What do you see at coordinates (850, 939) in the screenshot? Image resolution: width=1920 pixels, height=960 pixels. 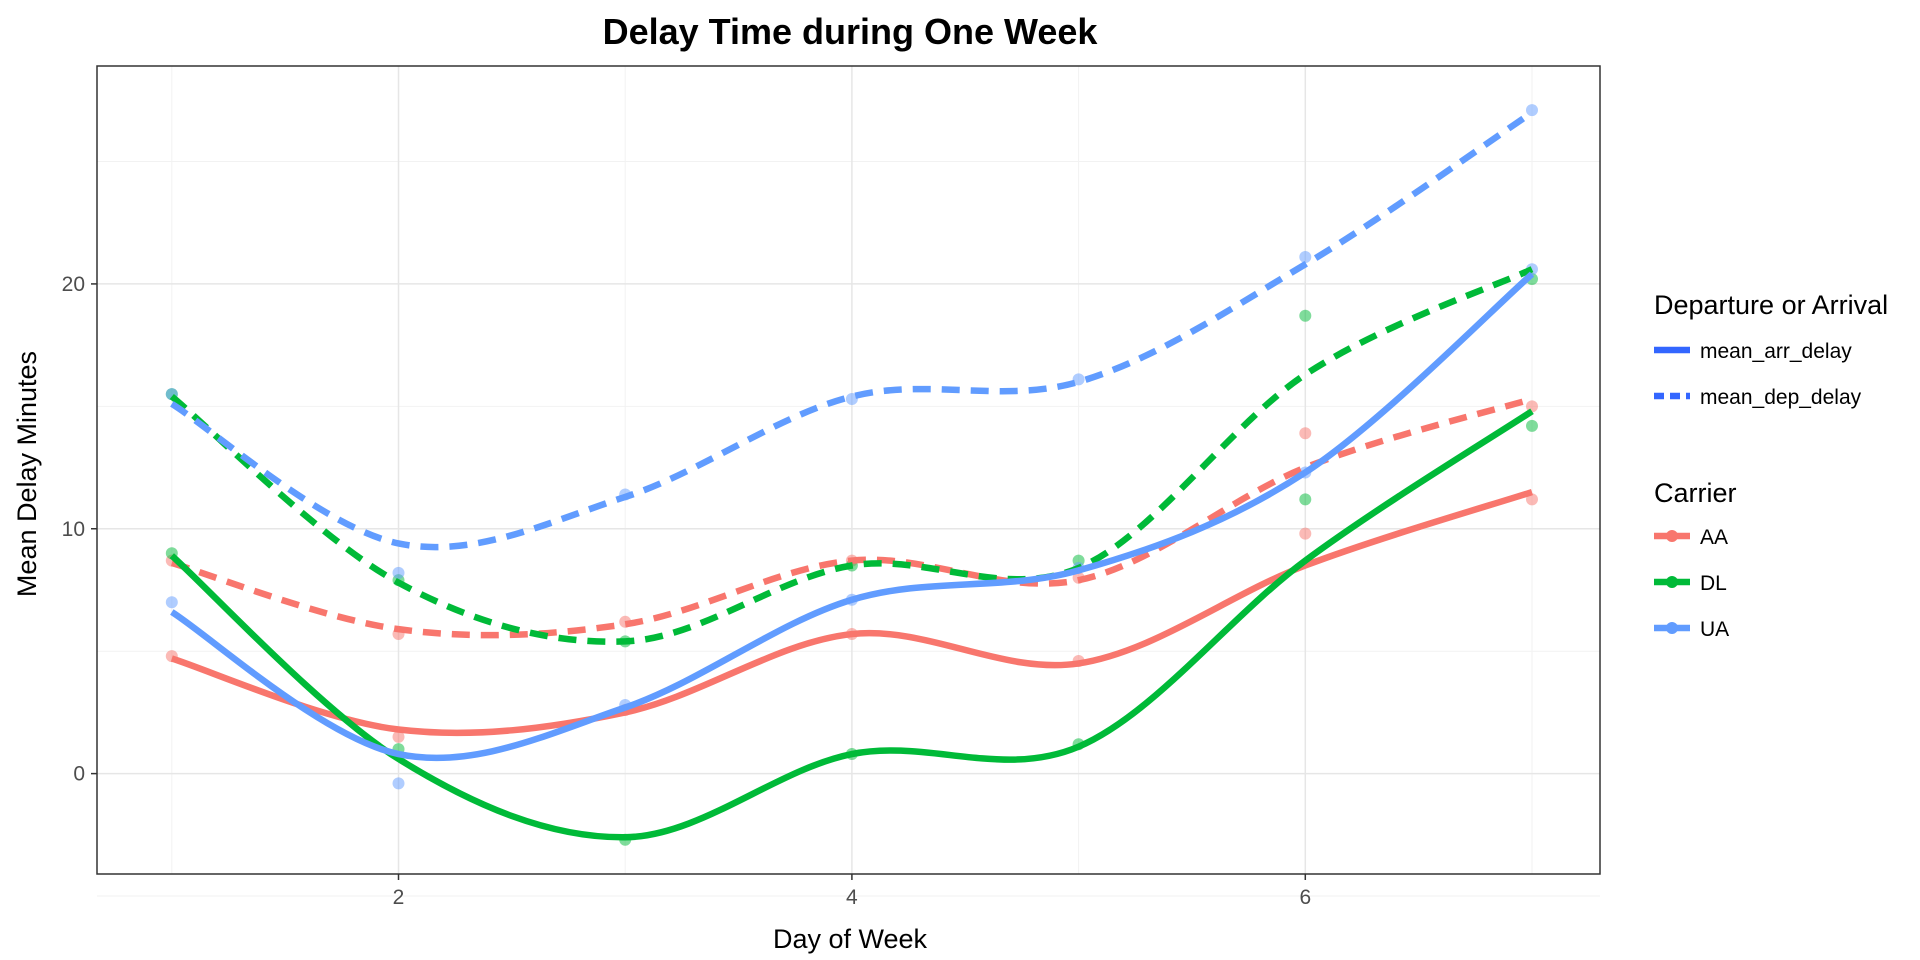 I see `x-axis-title: Day of Week` at bounding box center [850, 939].